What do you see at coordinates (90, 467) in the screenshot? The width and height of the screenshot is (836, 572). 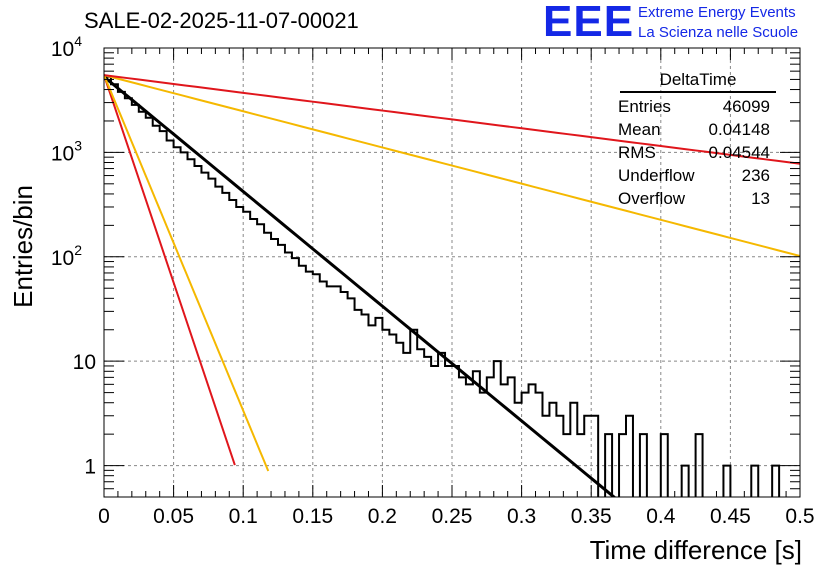 I see `y-tick-label: 1` at bounding box center [90, 467].